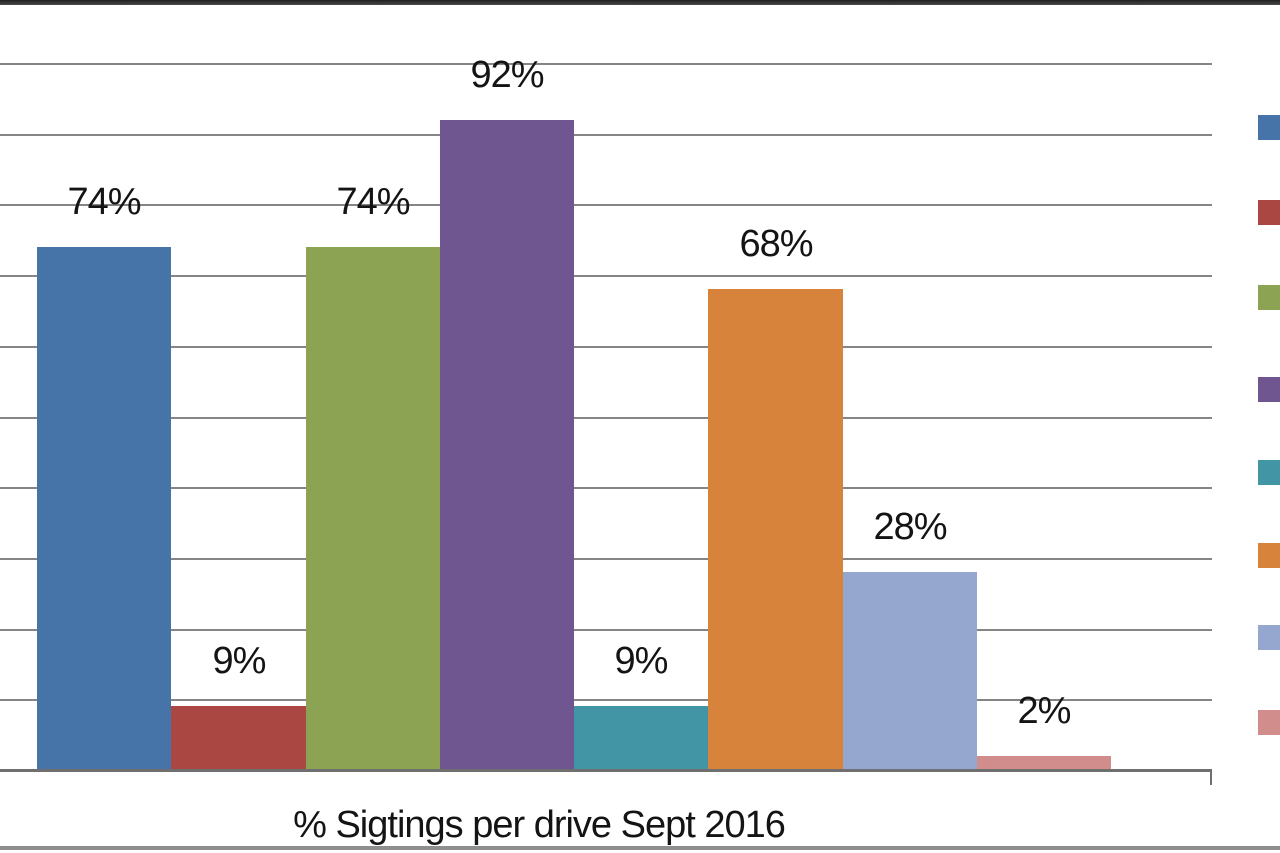 The width and height of the screenshot is (1280, 853). Describe the element at coordinates (606, 418) in the screenshot. I see `gridline-50pct` at that location.